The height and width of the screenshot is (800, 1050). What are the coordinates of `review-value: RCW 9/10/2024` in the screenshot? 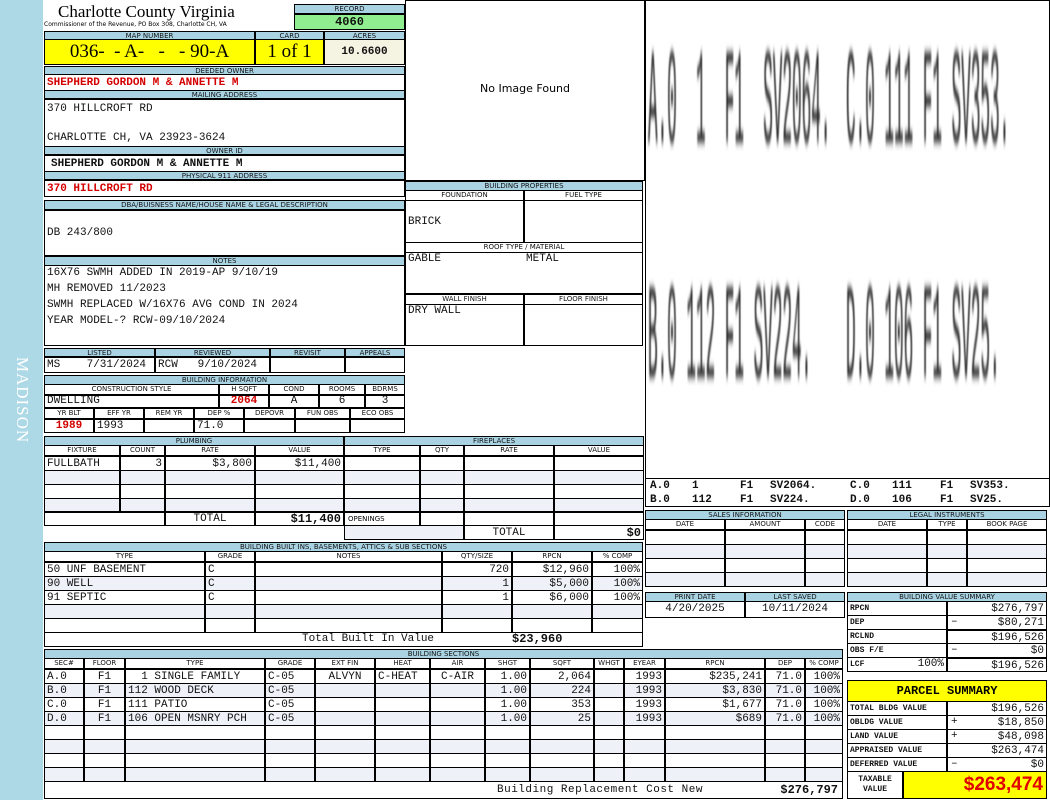 It's located at (212, 365).